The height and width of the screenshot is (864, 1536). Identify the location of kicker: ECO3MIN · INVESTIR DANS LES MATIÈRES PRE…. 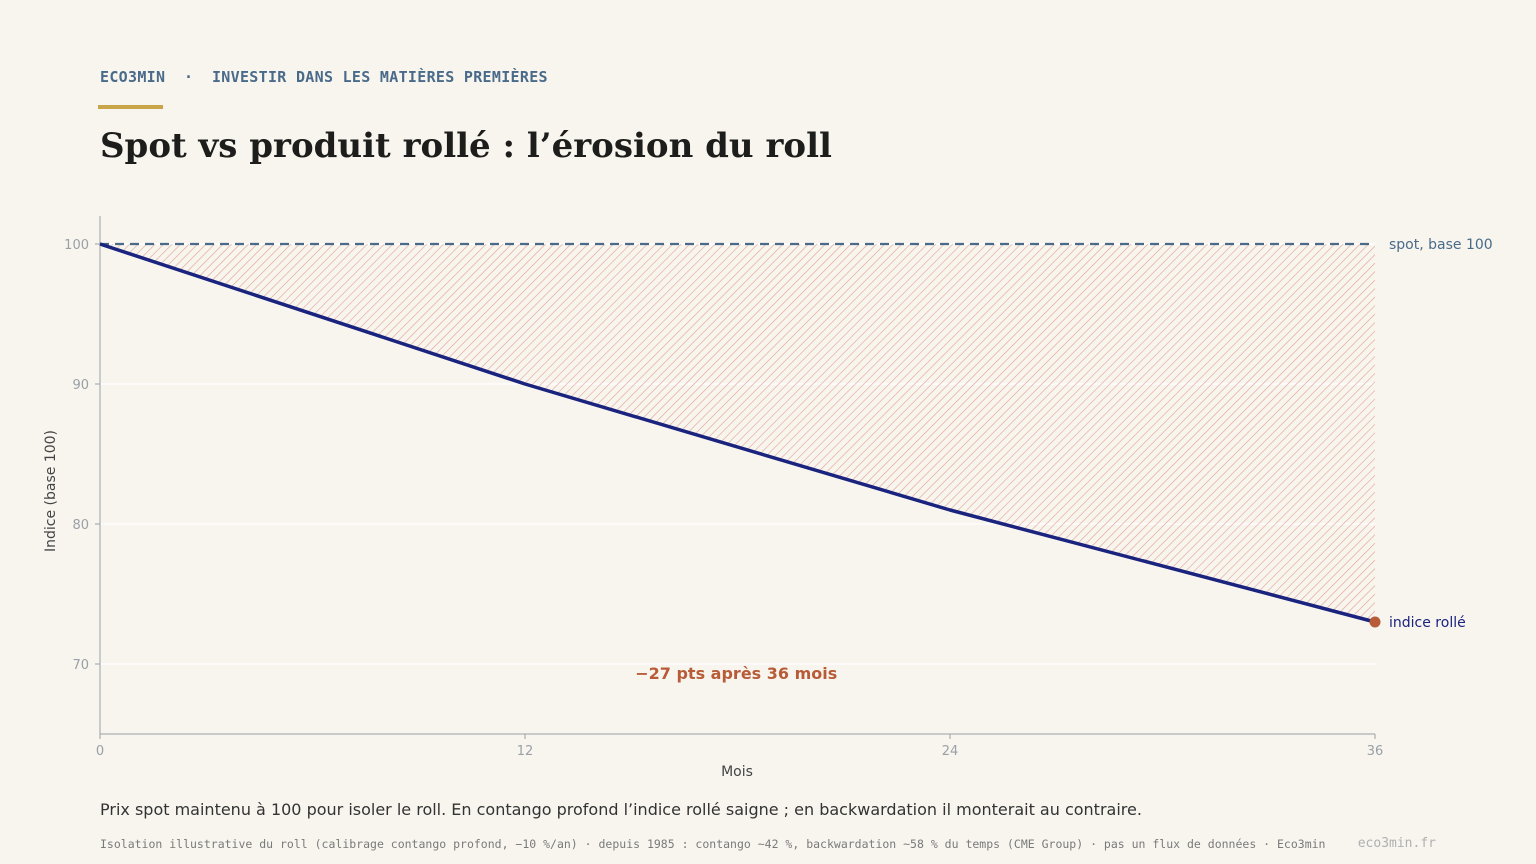
(324, 77).